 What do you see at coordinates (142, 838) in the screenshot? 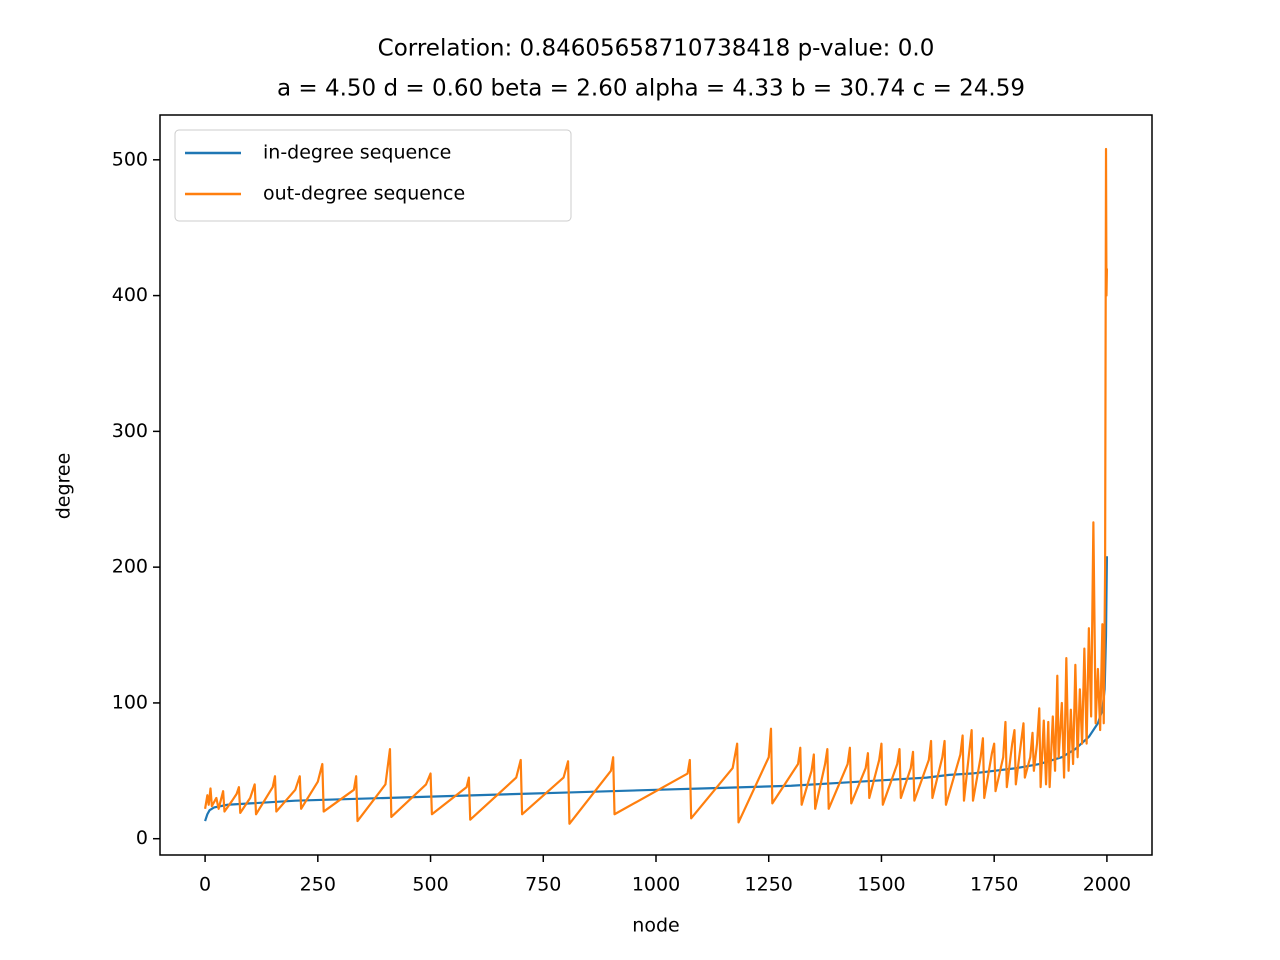
I see `y-tick-label: 0` at bounding box center [142, 838].